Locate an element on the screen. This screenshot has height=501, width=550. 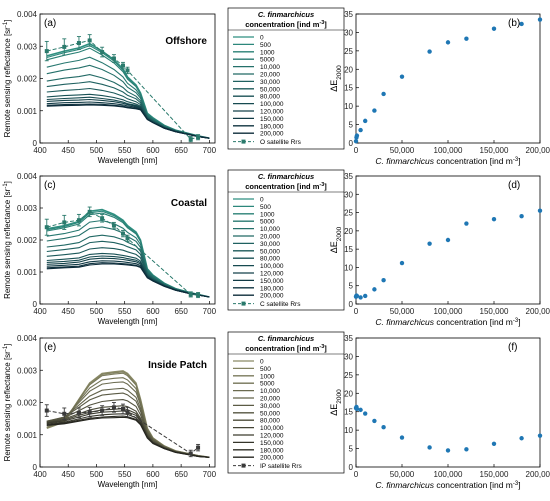
panel-a-ytick-label: 0.003 is located at coordinates (27, 46).